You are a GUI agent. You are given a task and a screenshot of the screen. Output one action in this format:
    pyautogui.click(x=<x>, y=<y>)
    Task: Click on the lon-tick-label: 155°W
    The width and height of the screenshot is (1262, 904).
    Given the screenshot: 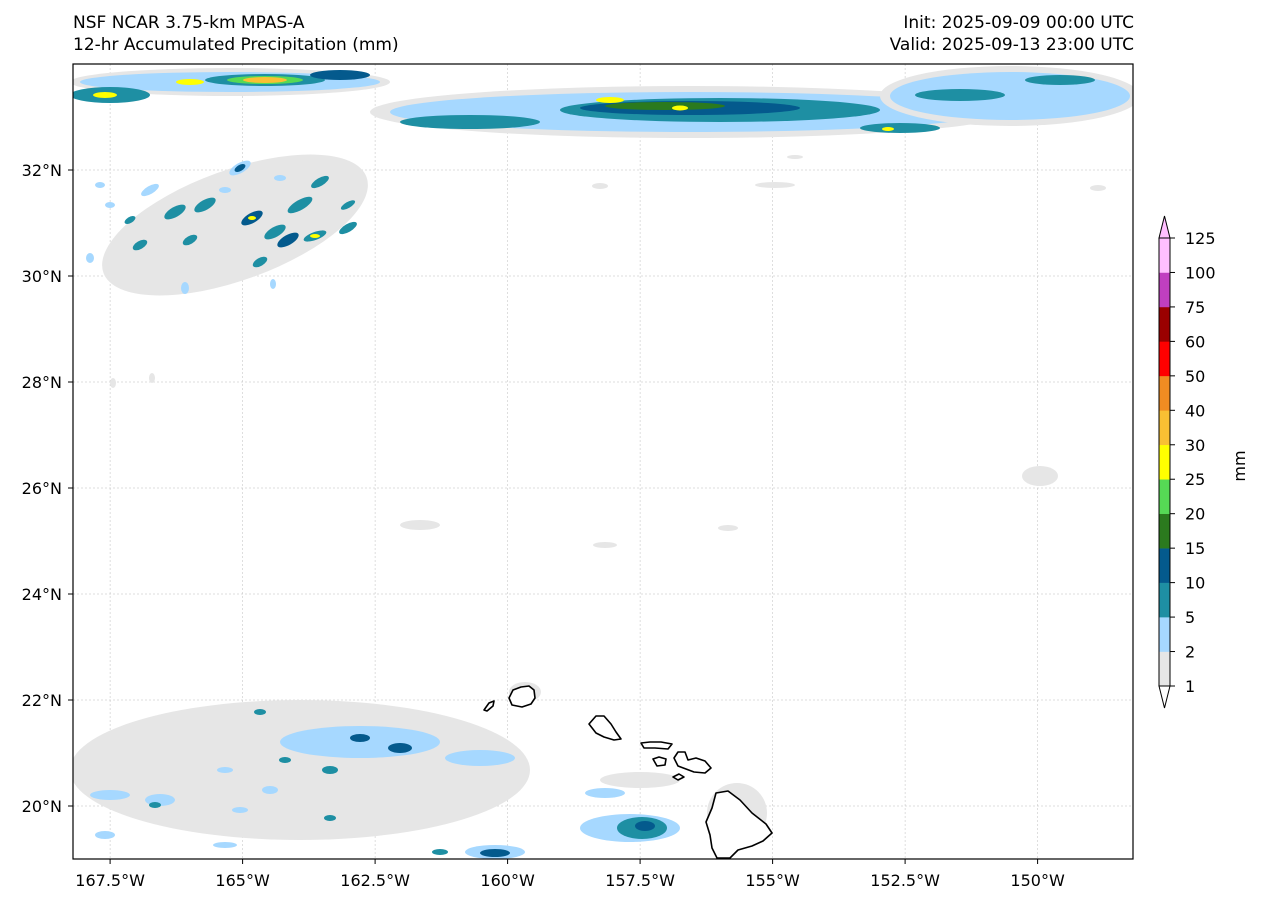 What is the action you would take?
    pyautogui.click(x=772, y=880)
    